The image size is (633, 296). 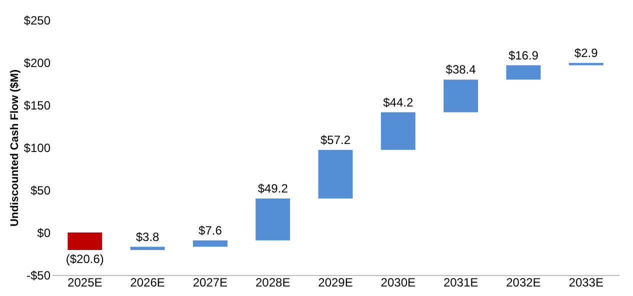 I want to click on data-label: ($20.6), so click(x=85, y=259).